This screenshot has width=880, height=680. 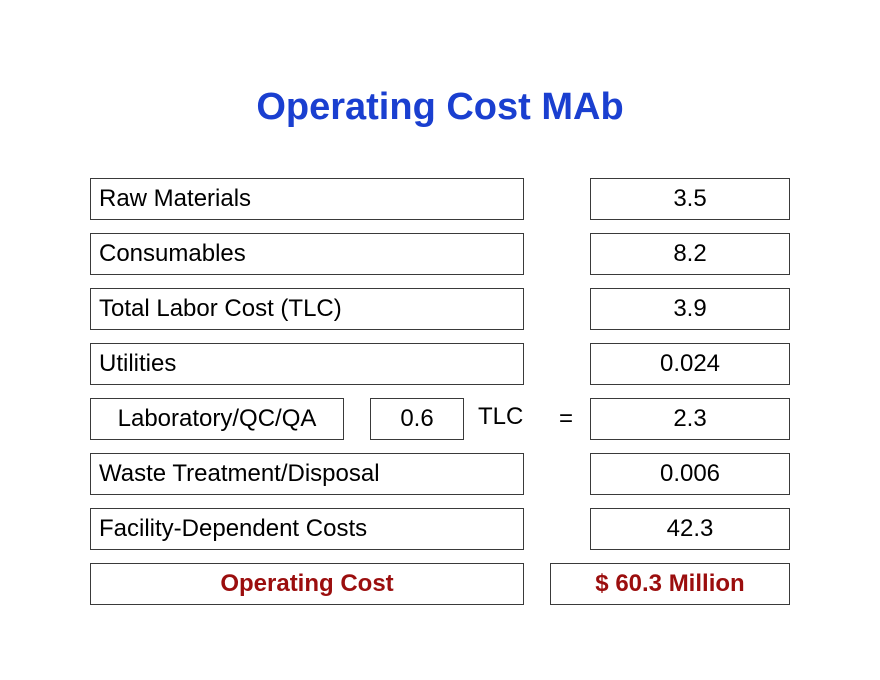 I want to click on total-value: $ 60.3 Million, so click(x=670, y=584).